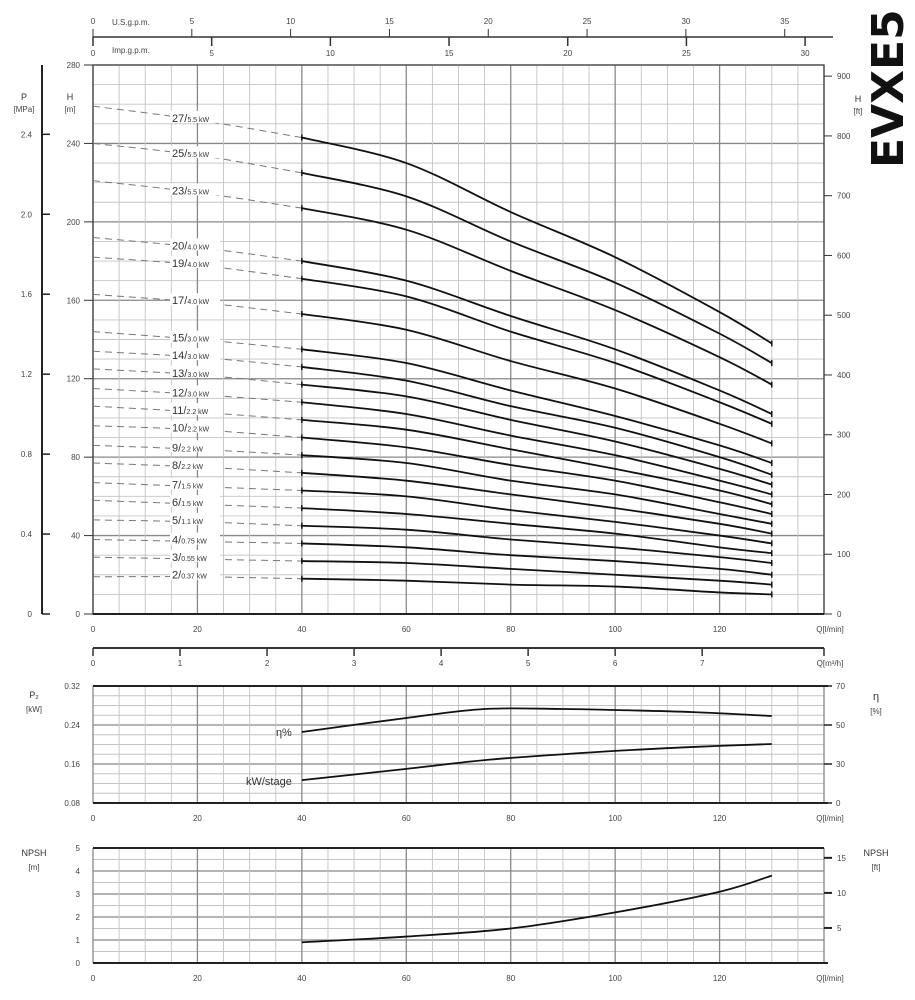 Image resolution: width=915 pixels, height=1000 pixels. What do you see at coordinates (72, 686) in the screenshot?
I see `p2-tick-label: 0.32` at bounding box center [72, 686].